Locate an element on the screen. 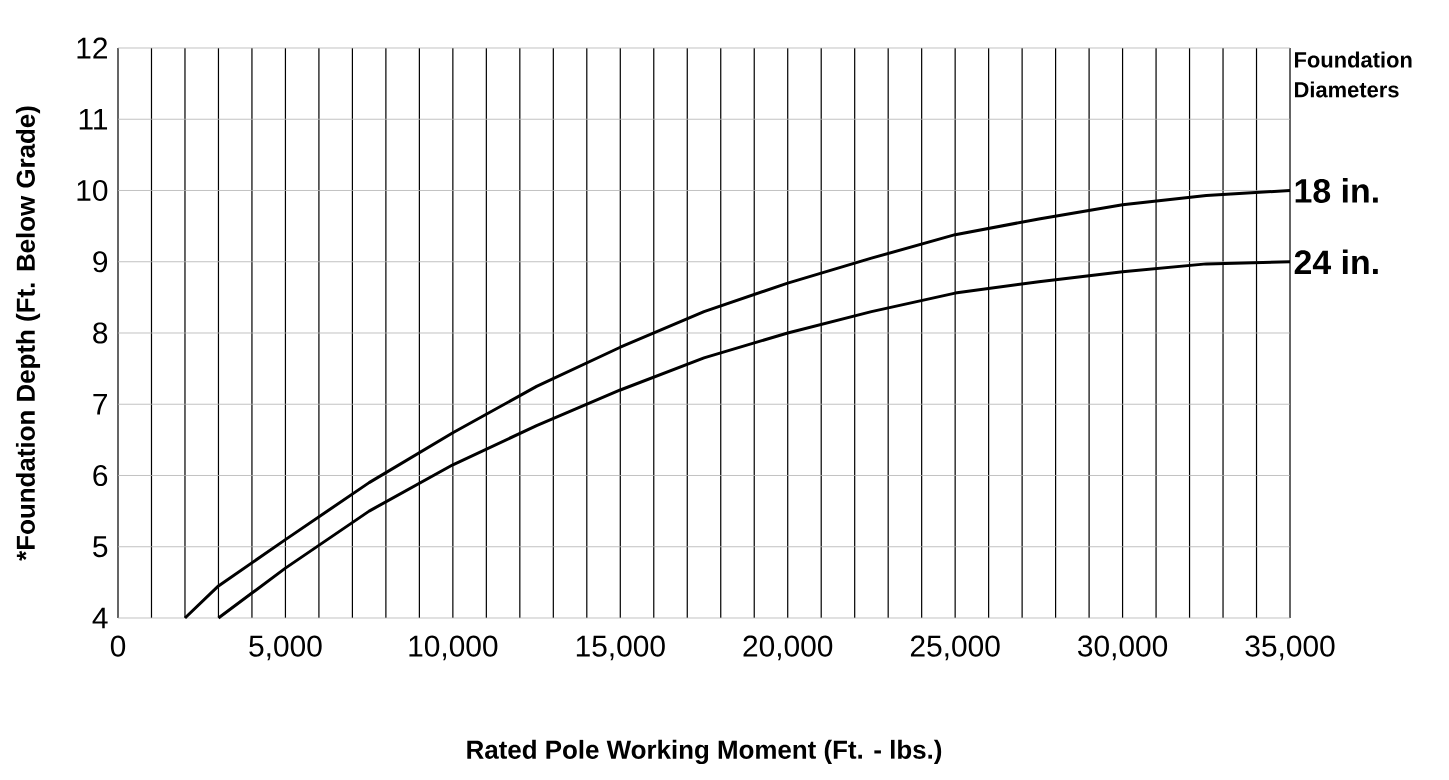 The height and width of the screenshot is (780, 1449). y-tick-label: 7 is located at coordinates (100, 404).